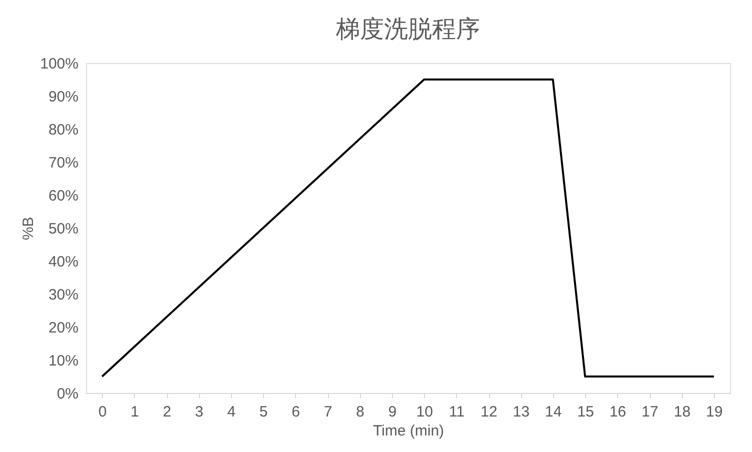 The height and width of the screenshot is (452, 752). I want to click on x-tick-label: 5, so click(263, 412).